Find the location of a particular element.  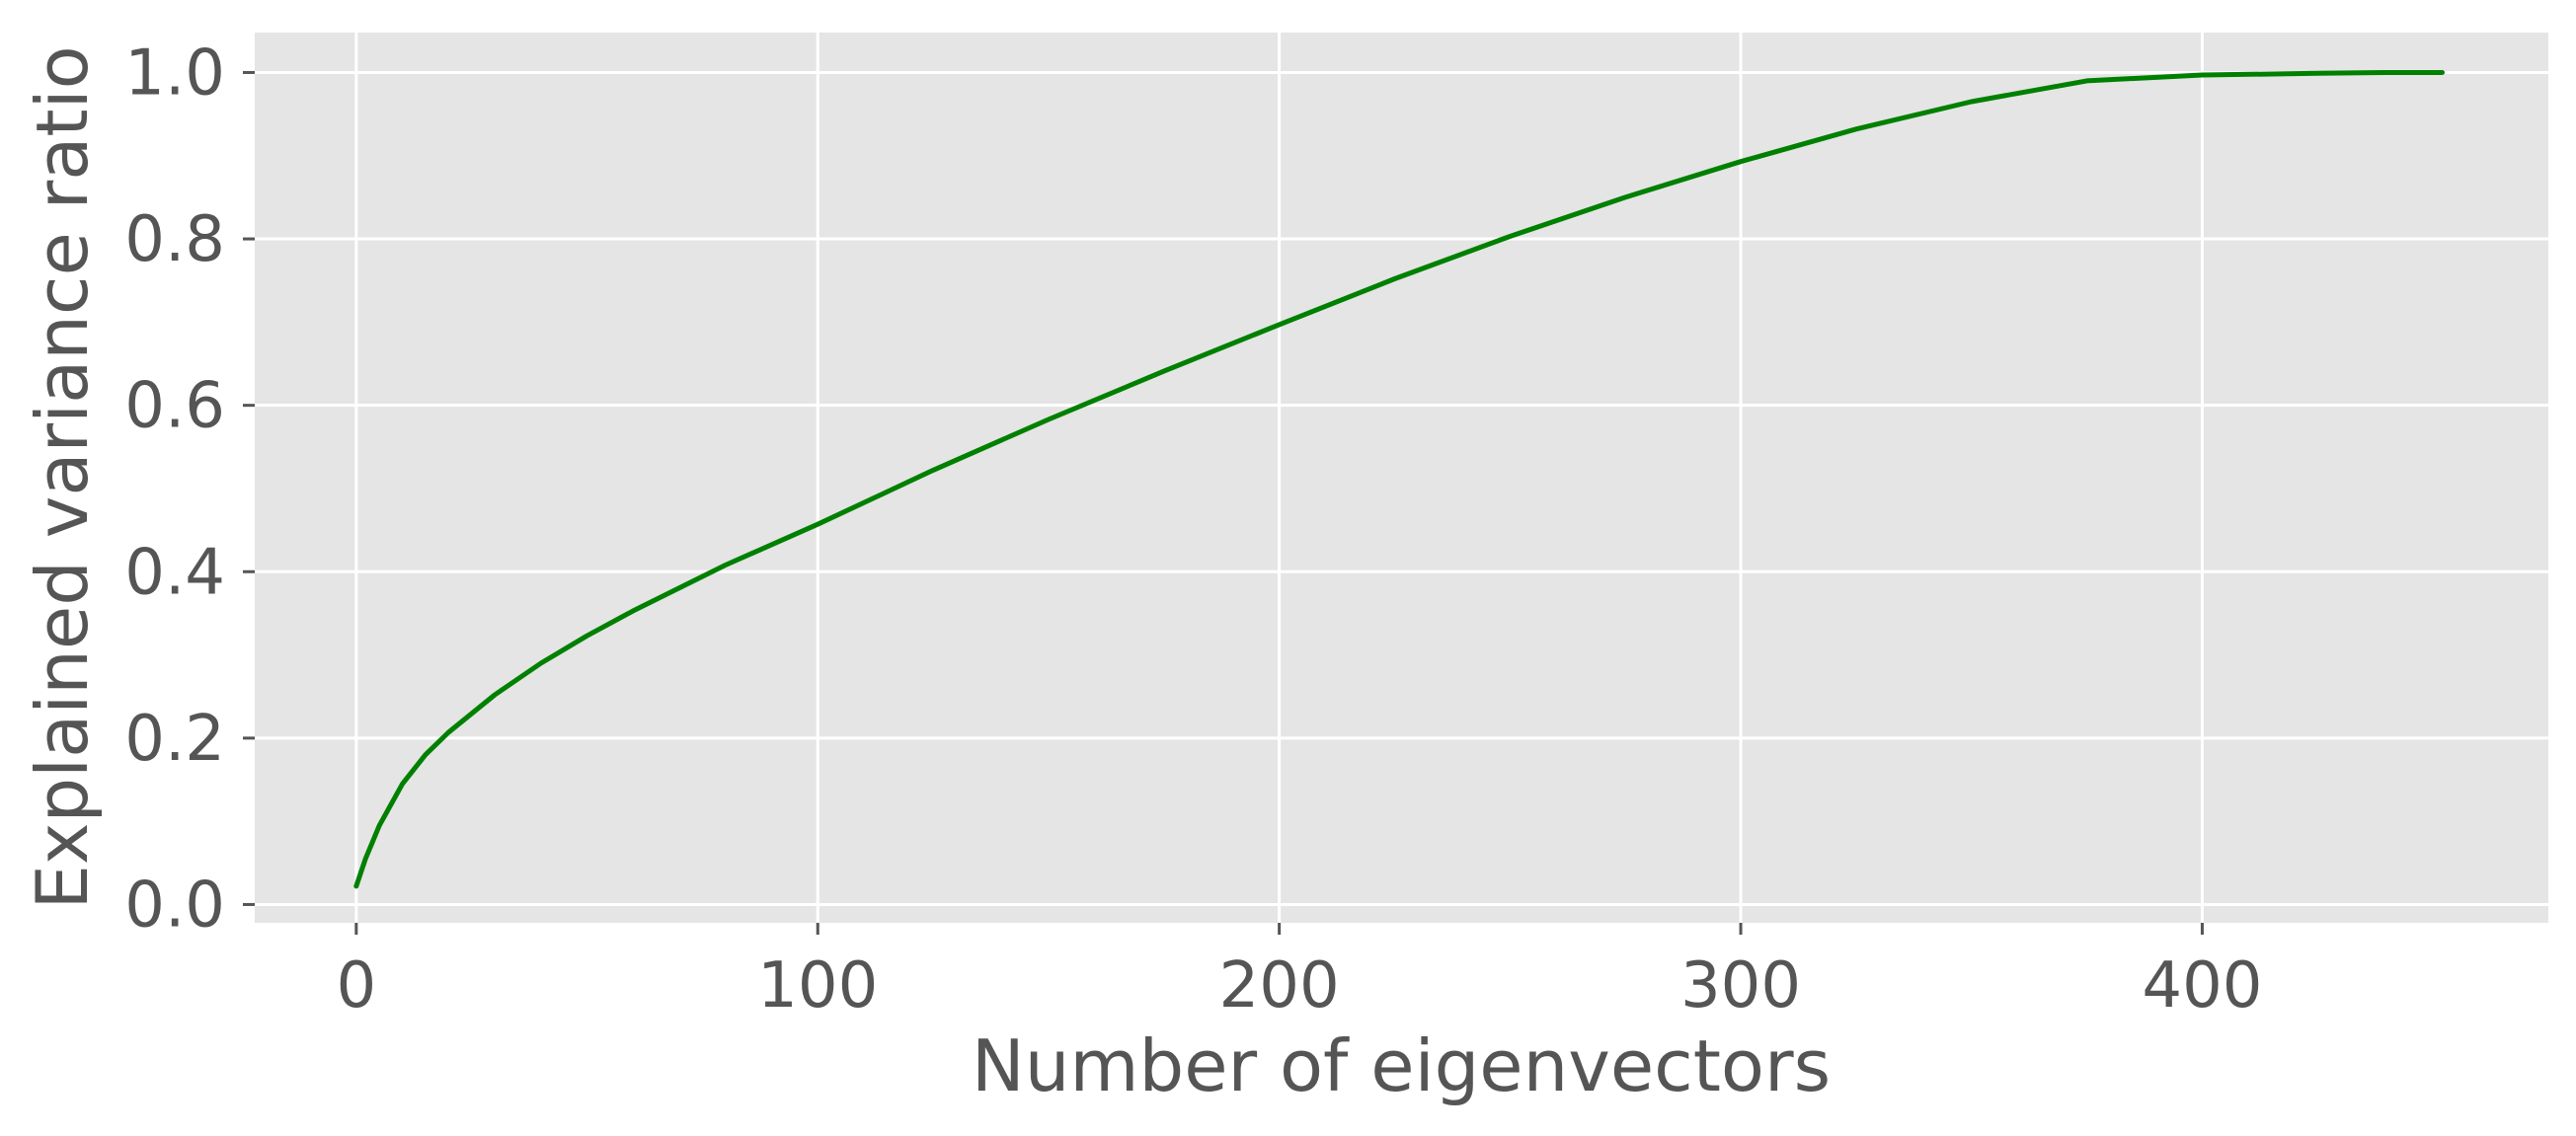

y-tick-label: 0.0 is located at coordinates (174, 905).